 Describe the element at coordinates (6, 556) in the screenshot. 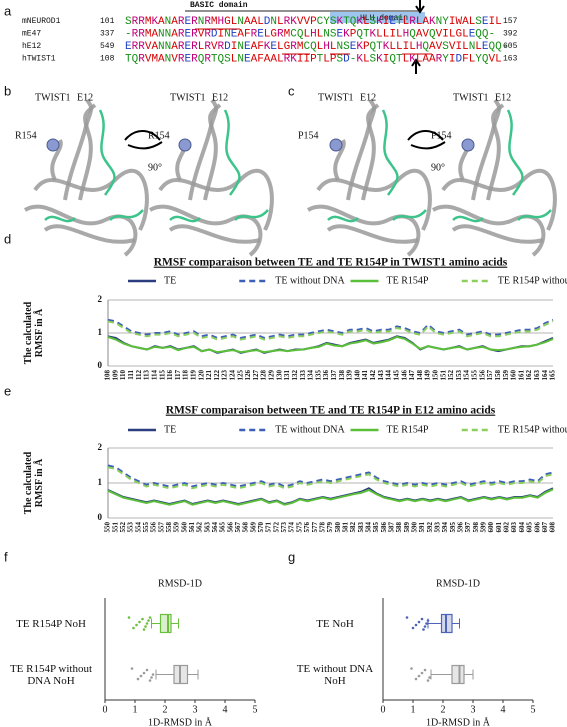

I see `panel-label: f` at that location.